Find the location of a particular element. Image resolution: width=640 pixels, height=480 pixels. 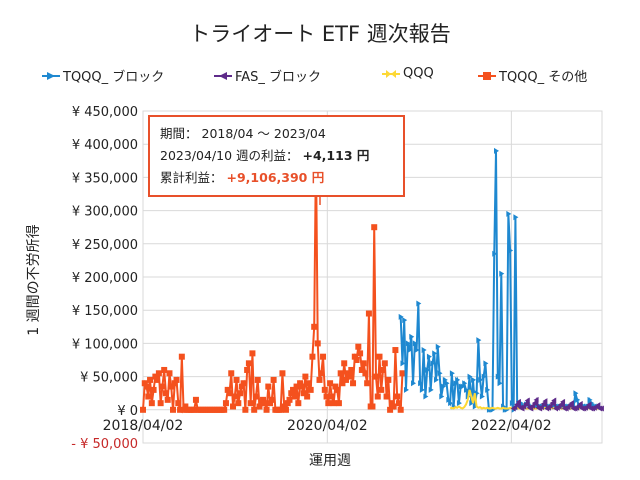

legend-label: TQQQ_ ブロック is located at coordinates (114, 77).